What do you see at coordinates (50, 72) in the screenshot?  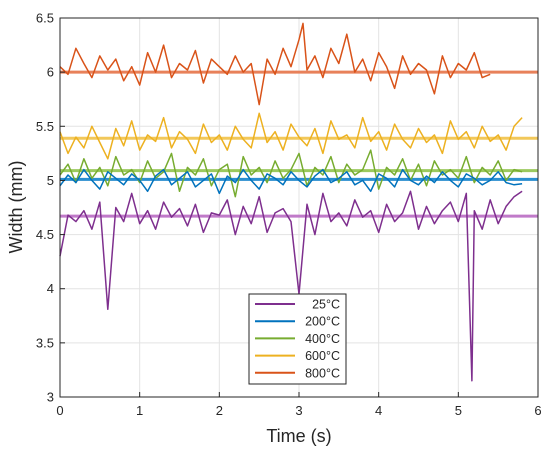 I see `y-tick-label: 6` at bounding box center [50, 72].